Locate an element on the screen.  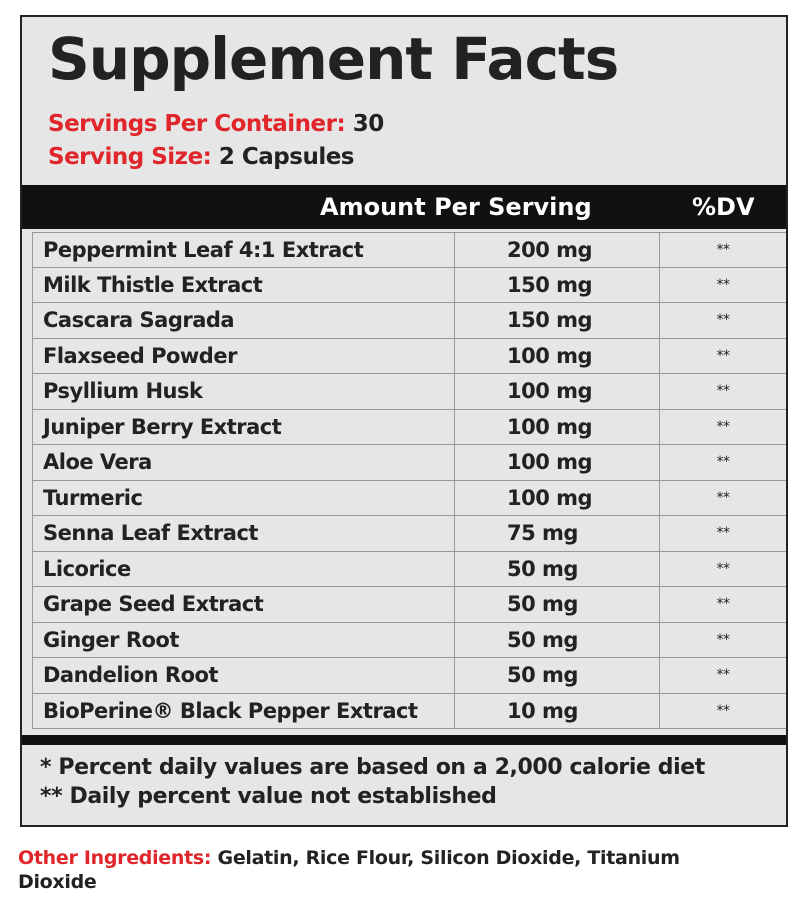
amount: 10 mg is located at coordinates (556, 710).